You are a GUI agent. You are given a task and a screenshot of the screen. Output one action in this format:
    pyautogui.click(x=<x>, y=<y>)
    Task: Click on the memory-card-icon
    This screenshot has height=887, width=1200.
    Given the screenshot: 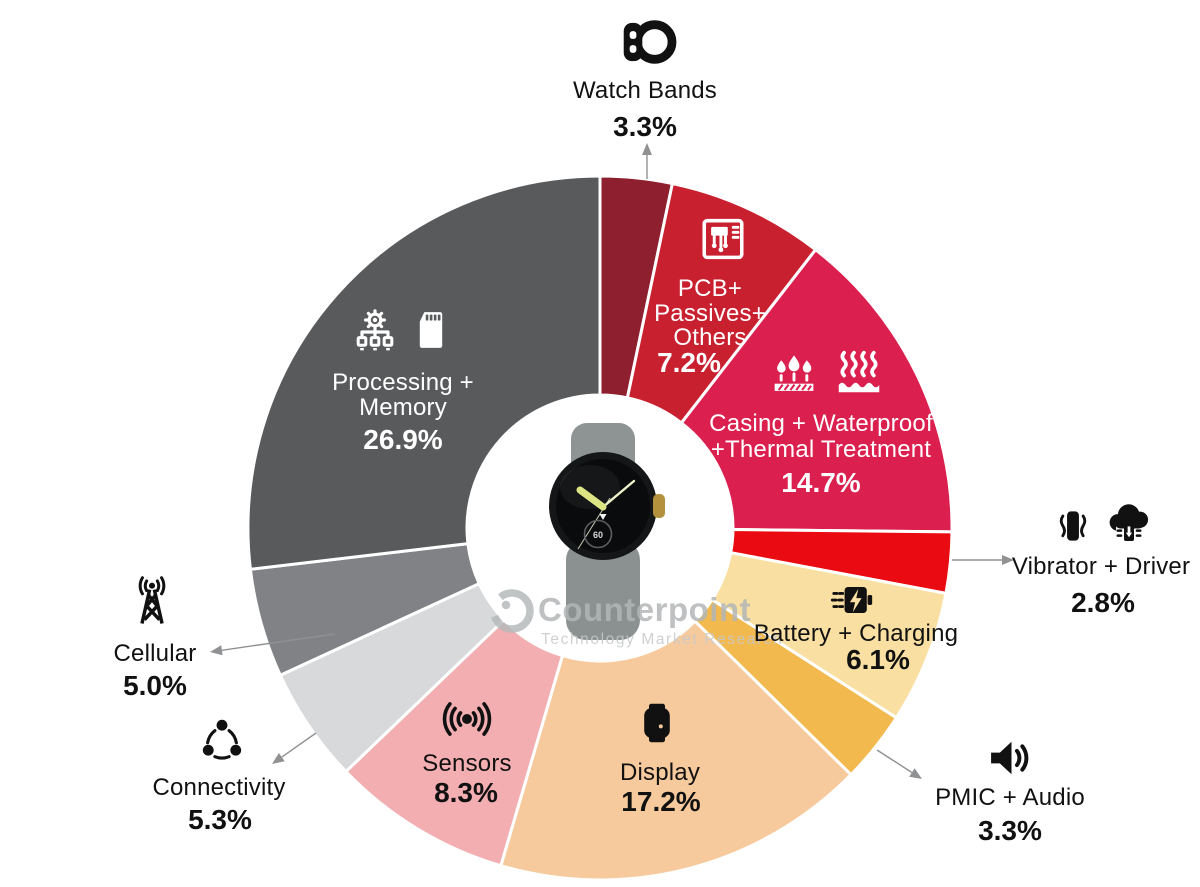 What is the action you would take?
    pyautogui.click(x=431, y=330)
    